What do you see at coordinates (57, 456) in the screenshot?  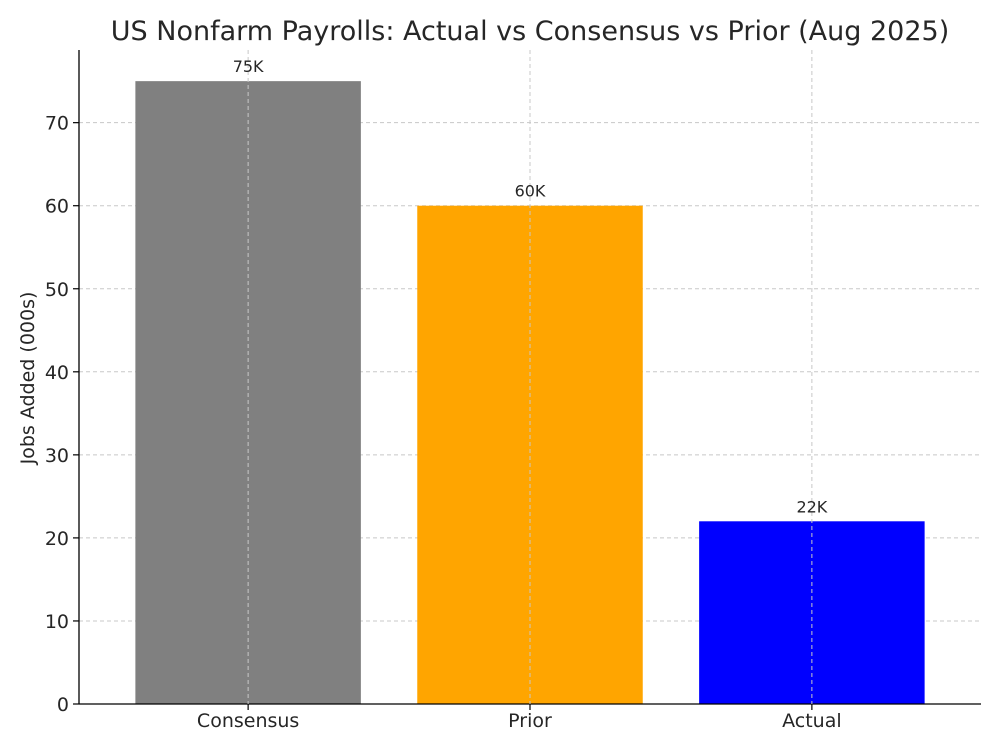 I see `y-tick-label: 30` at bounding box center [57, 456].